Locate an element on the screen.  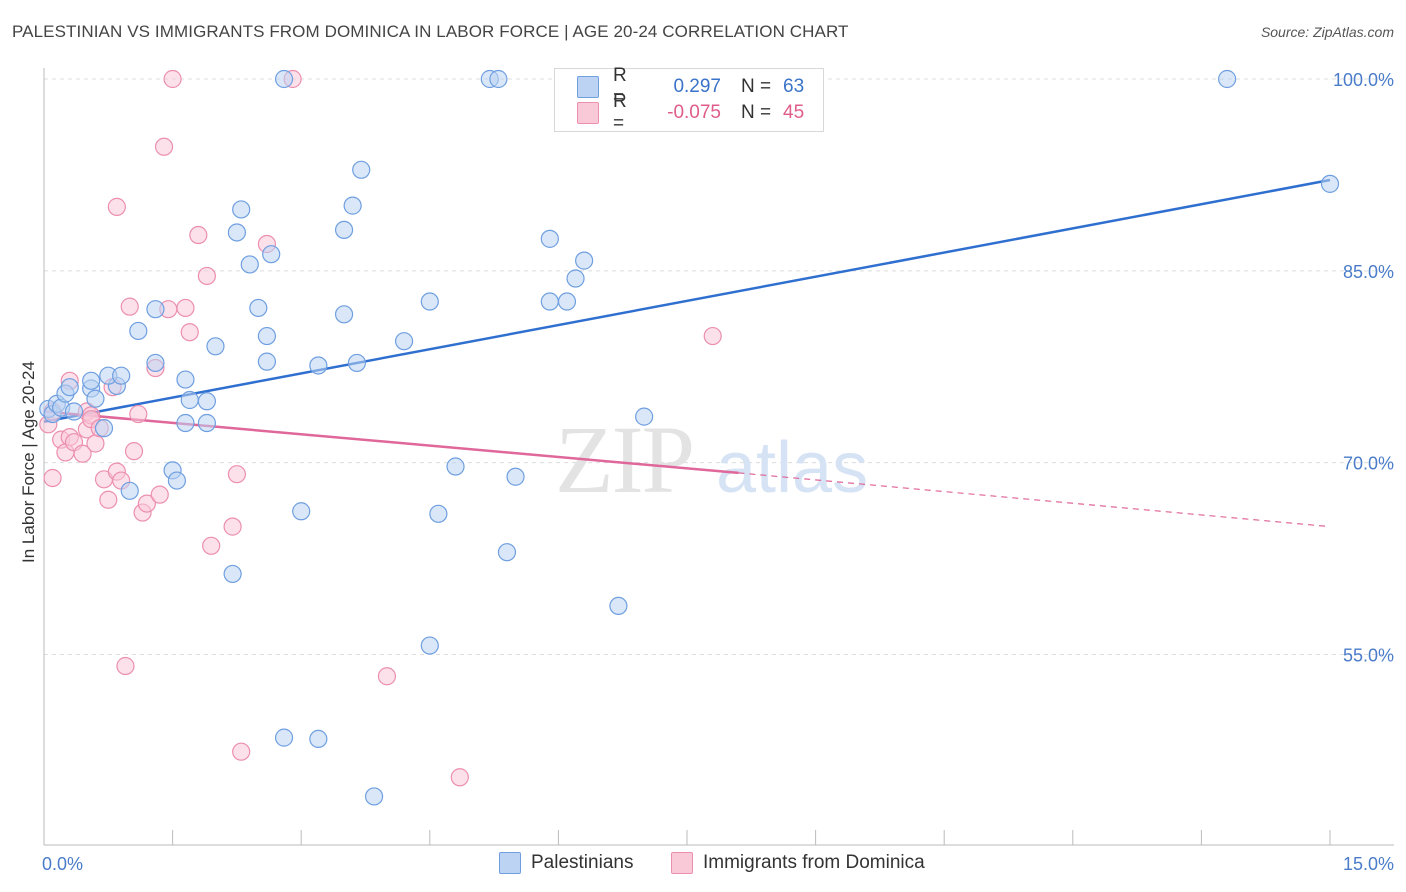
x-ticks is located at coordinates (687, 837).